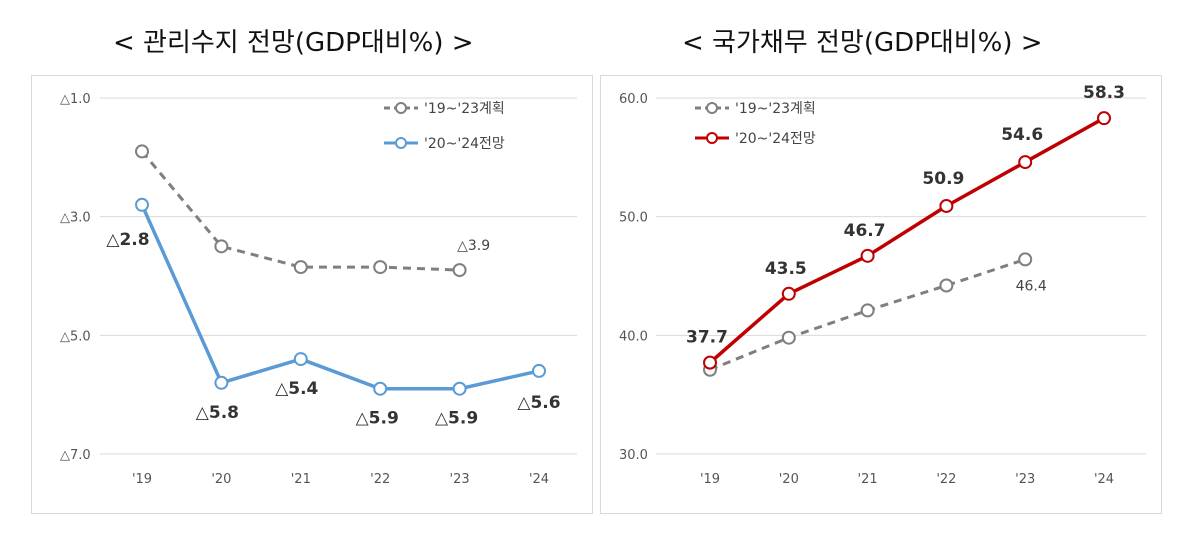  Describe the element at coordinates (633, 99) in the screenshot. I see `y-tick-label: 60.0` at that location.